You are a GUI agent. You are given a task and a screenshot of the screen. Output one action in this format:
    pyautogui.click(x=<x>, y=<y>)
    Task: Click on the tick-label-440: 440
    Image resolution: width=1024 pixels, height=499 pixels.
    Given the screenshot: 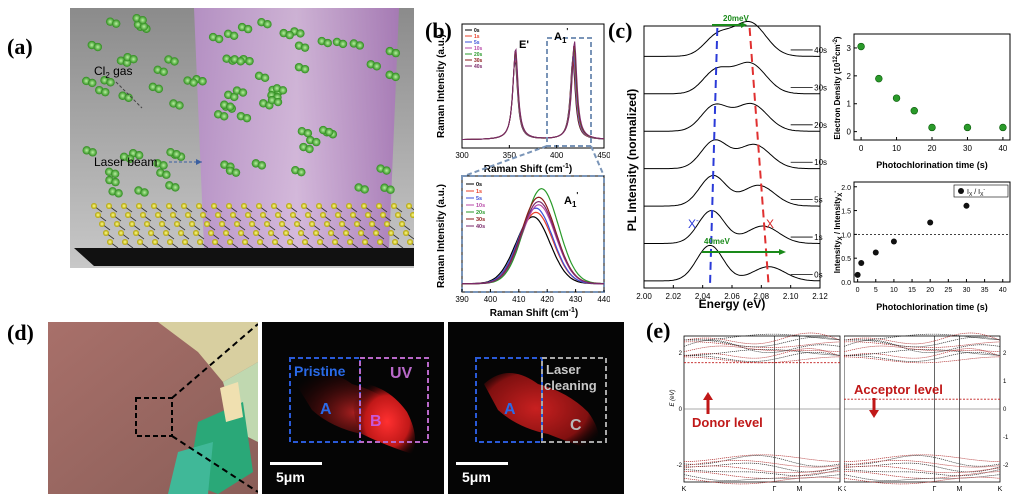 What is the action you would take?
    pyautogui.click(x=603, y=299)
    